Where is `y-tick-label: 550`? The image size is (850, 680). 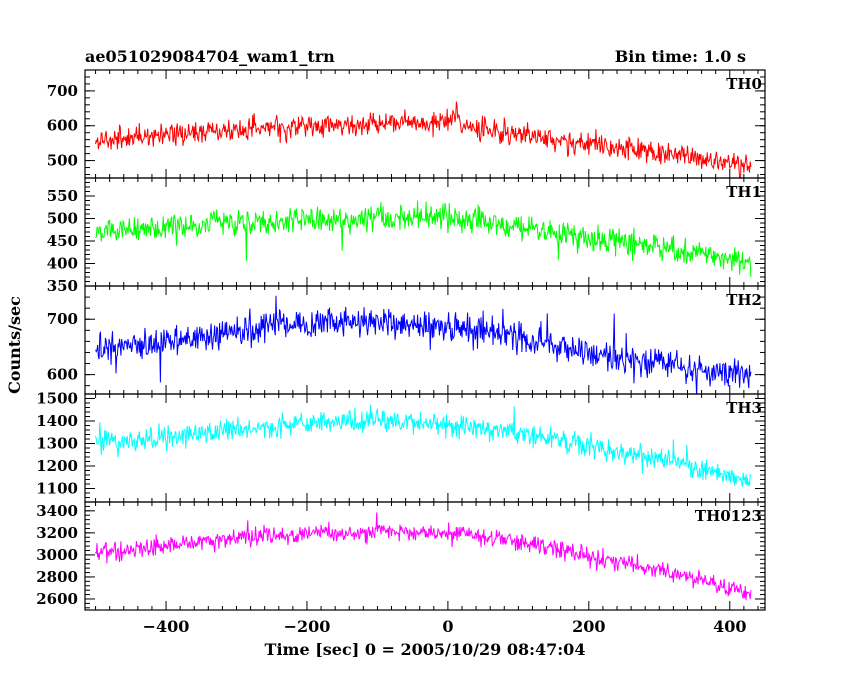
y-tick-label: 550 is located at coordinates (62, 196).